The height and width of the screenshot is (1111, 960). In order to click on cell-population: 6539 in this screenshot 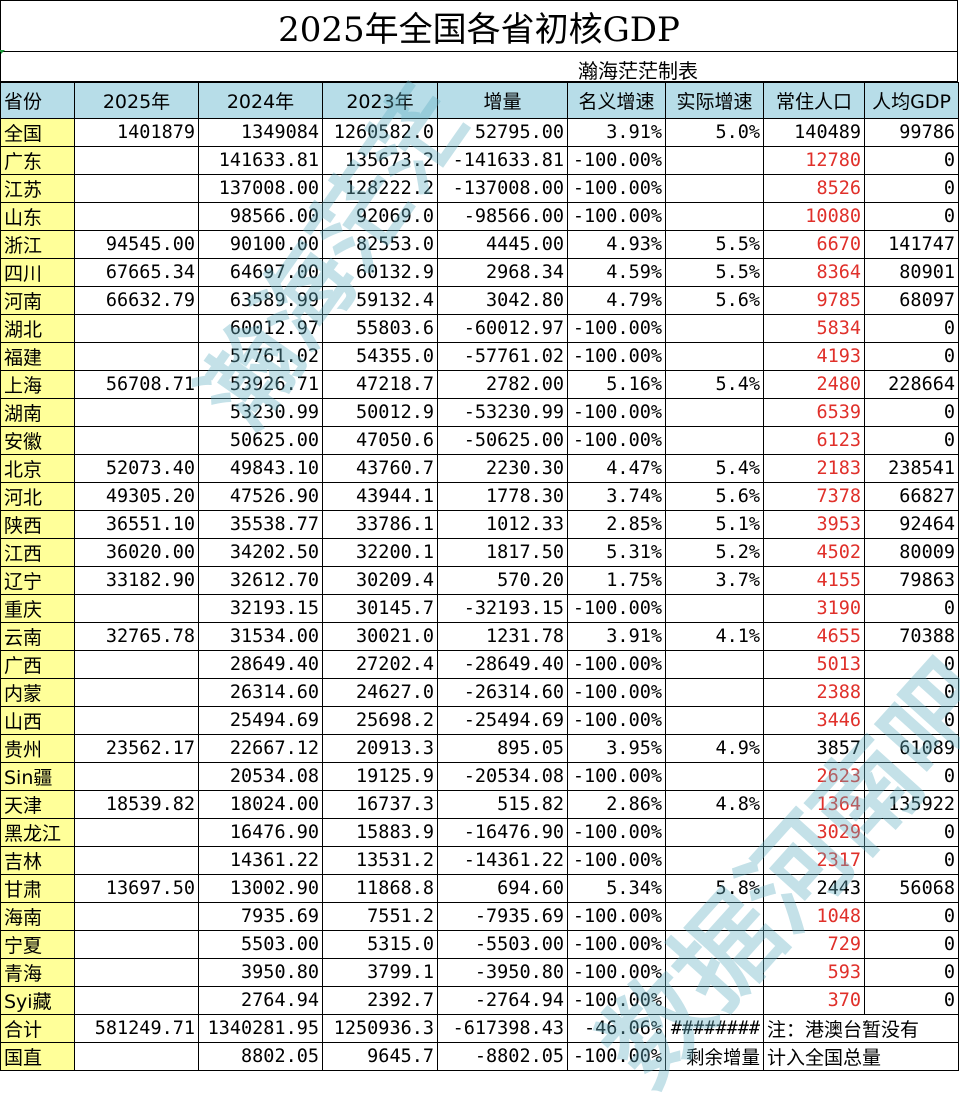, I will do `click(814, 412)`.